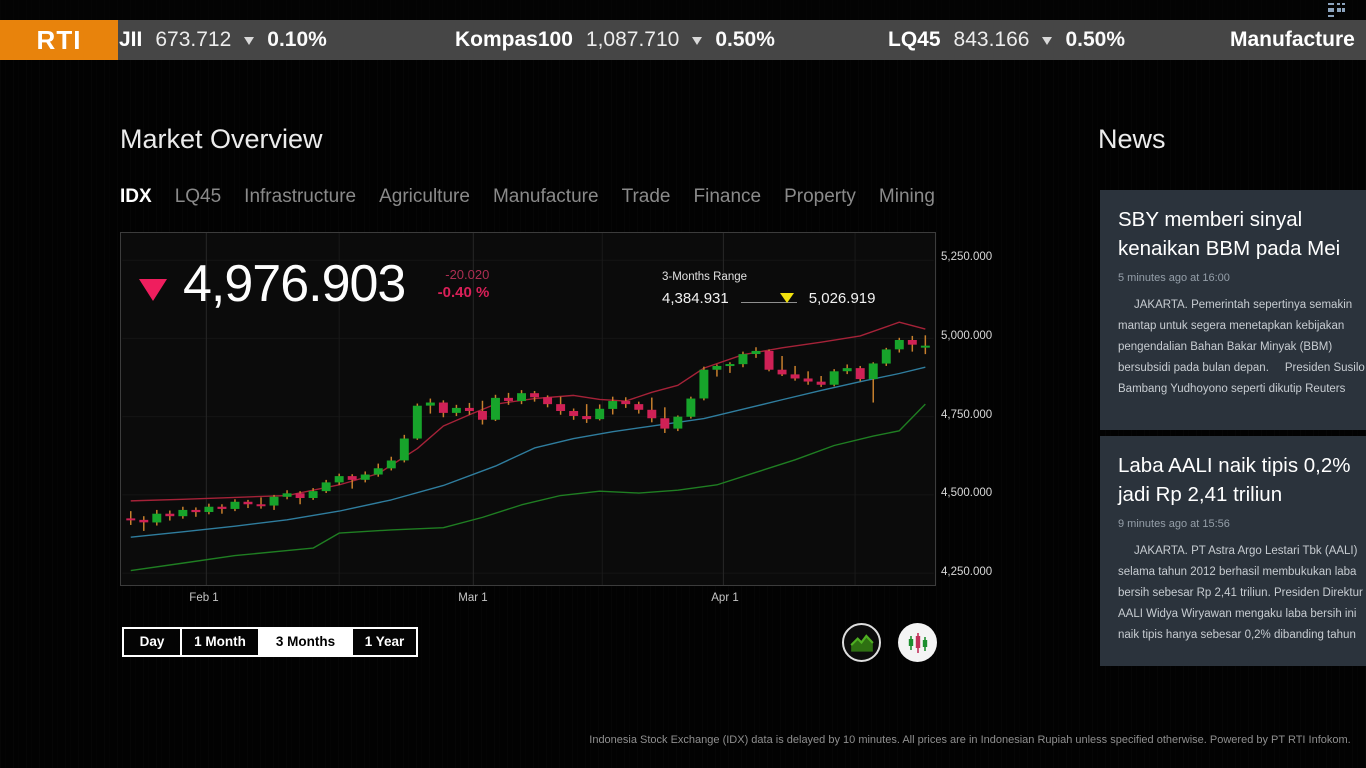  I want to click on ticker-value: 843.166, so click(991, 39).